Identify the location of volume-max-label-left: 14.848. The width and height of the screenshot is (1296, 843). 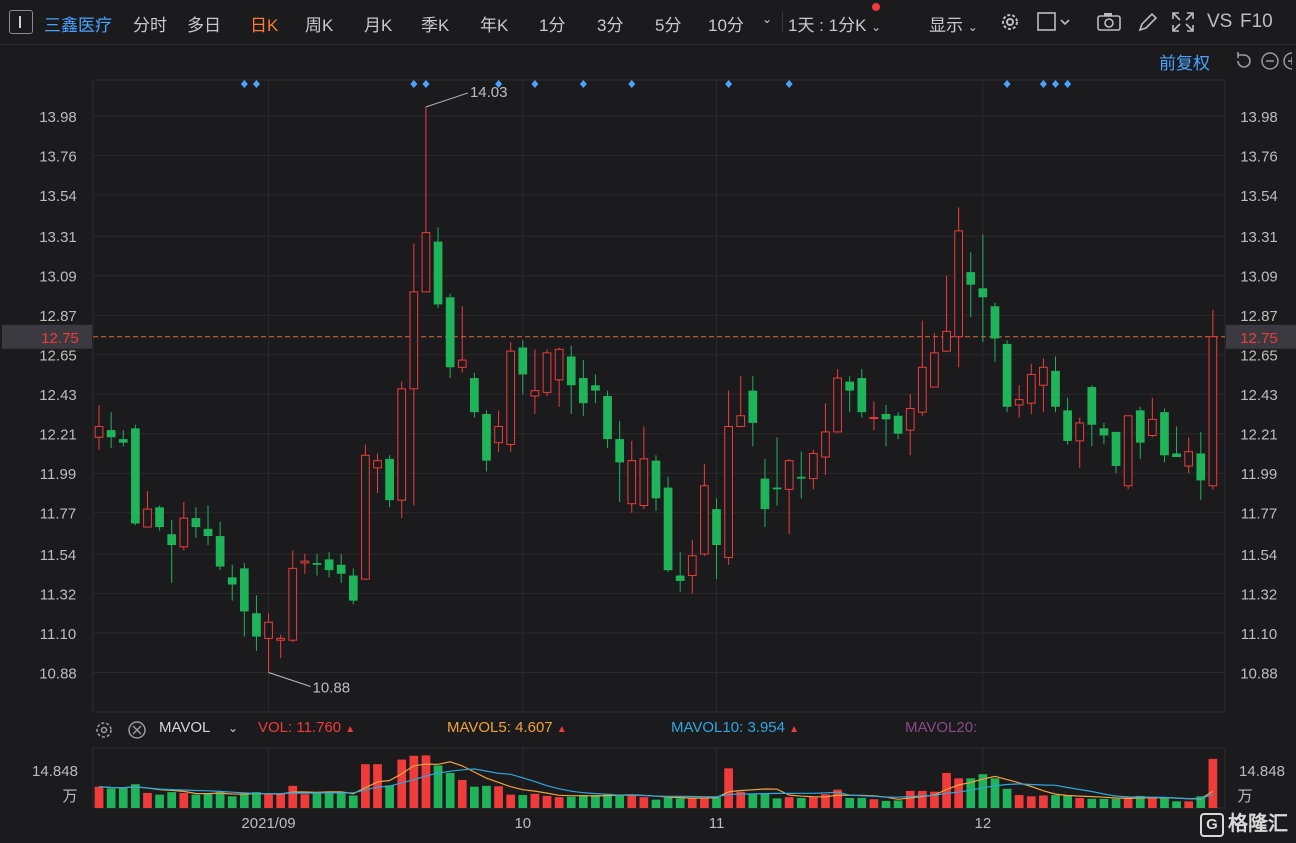
(55, 771).